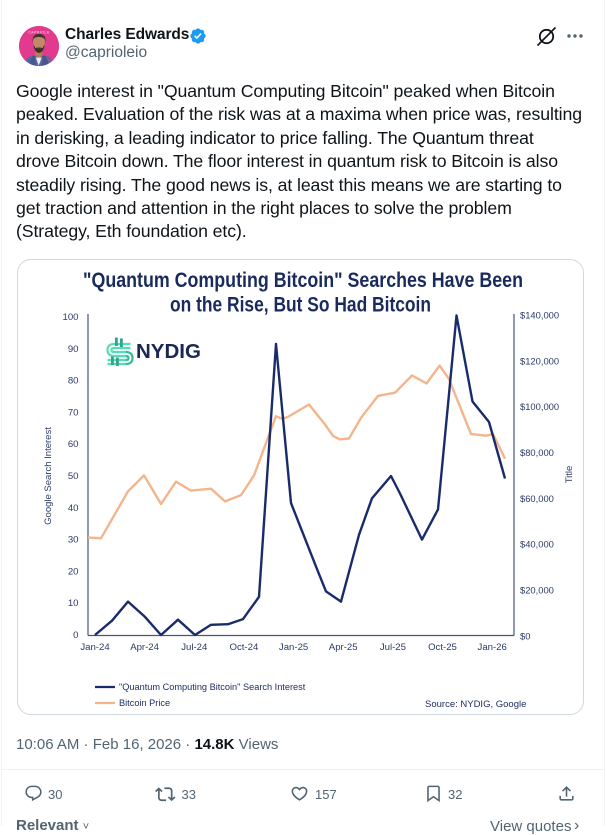 This screenshot has height=835, width=607. What do you see at coordinates (537, 544) in the screenshot?
I see `svg-text: $40,000` at bounding box center [537, 544].